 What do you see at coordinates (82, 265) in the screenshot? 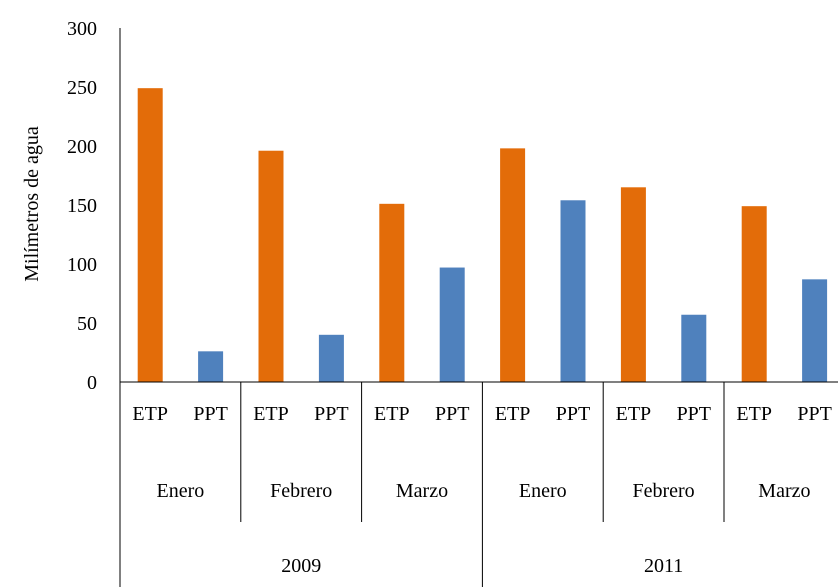
I see `y-tick-label: 100` at bounding box center [82, 265].